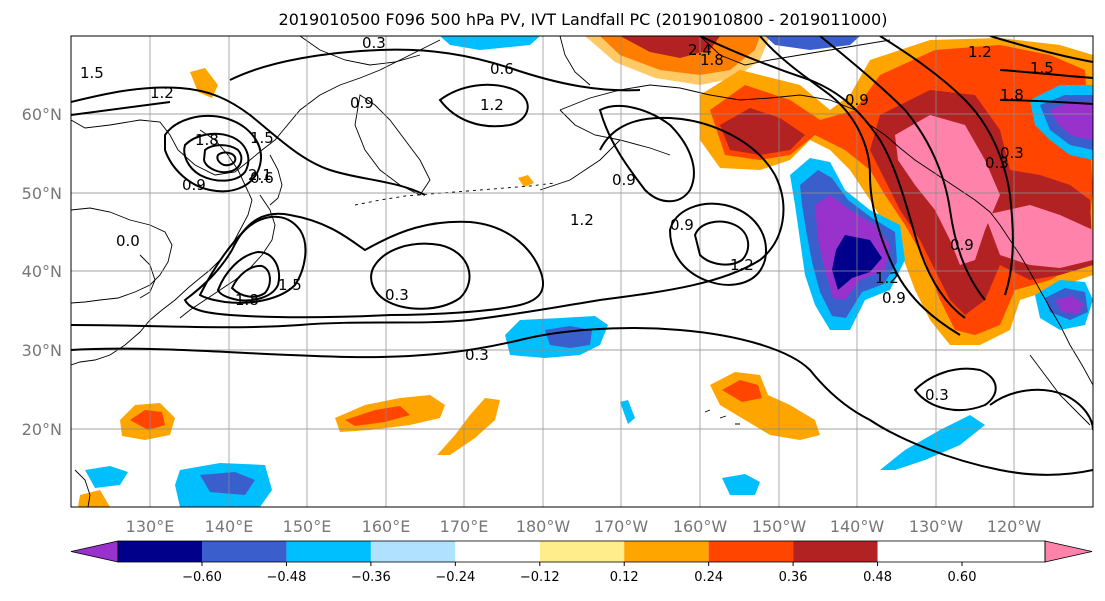 The image size is (1105, 601). I want to click on lon-tick-label: 160°W, so click(700, 526).